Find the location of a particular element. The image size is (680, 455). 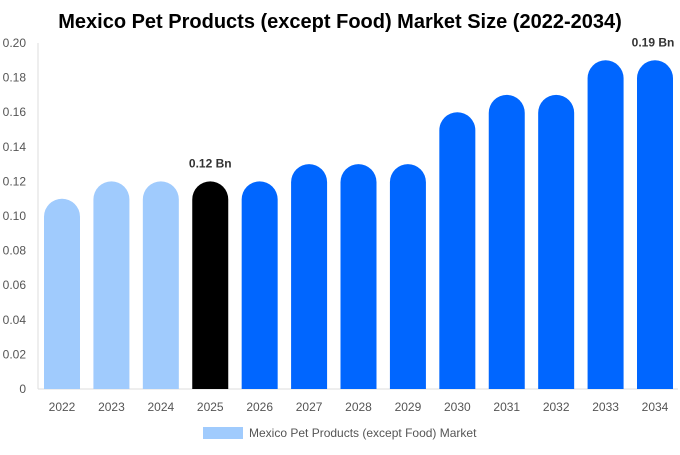

y-tick-label: 0.10 is located at coordinates (15, 216).